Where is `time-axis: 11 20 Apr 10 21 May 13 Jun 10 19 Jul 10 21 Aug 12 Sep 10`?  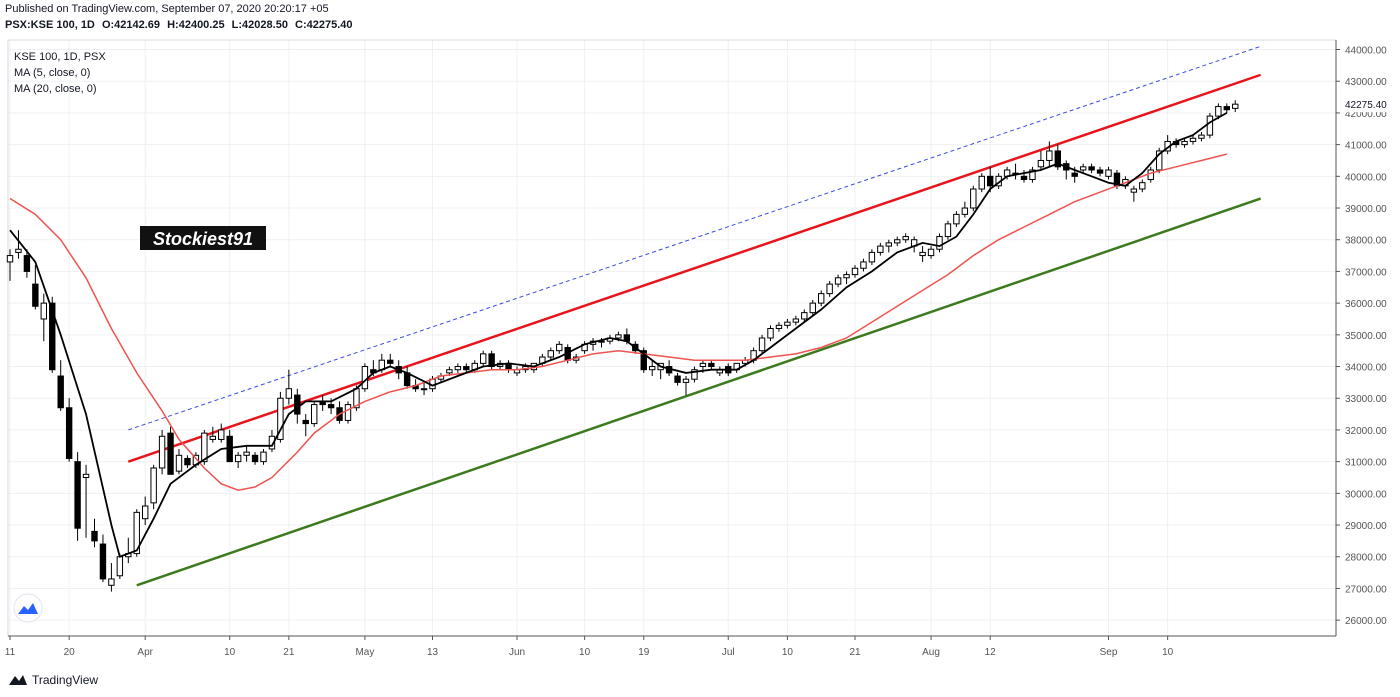
time-axis: 11 20 Apr 10 21 May 13 Jun 10 19 Jul 10 21 Aug 12 Sep 10 is located at coordinates (670, 646).